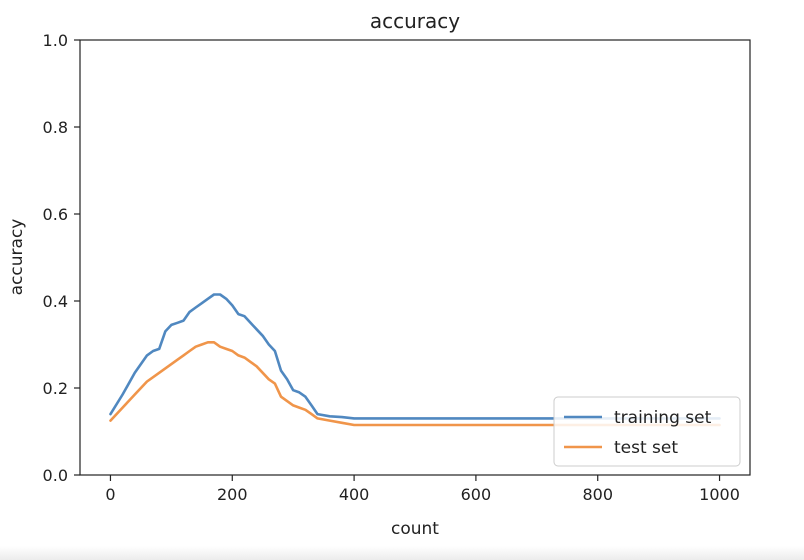 The width and height of the screenshot is (804, 560). What do you see at coordinates (646, 448) in the screenshot?
I see `legend-label: test set` at bounding box center [646, 448].